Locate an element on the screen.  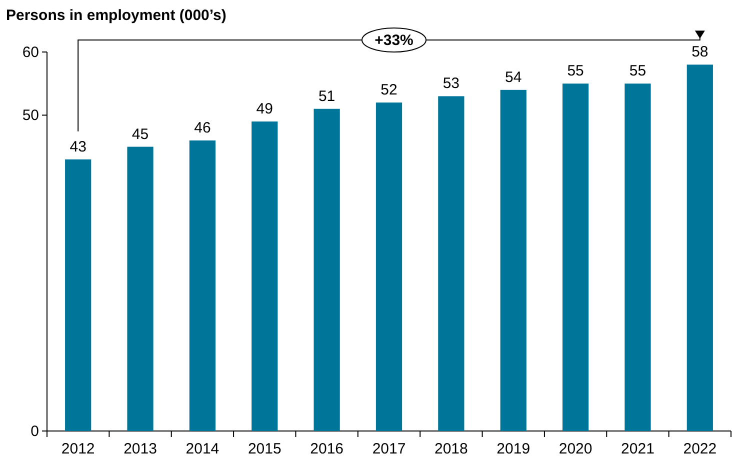
x-tick-label: 2017 is located at coordinates (389, 449).